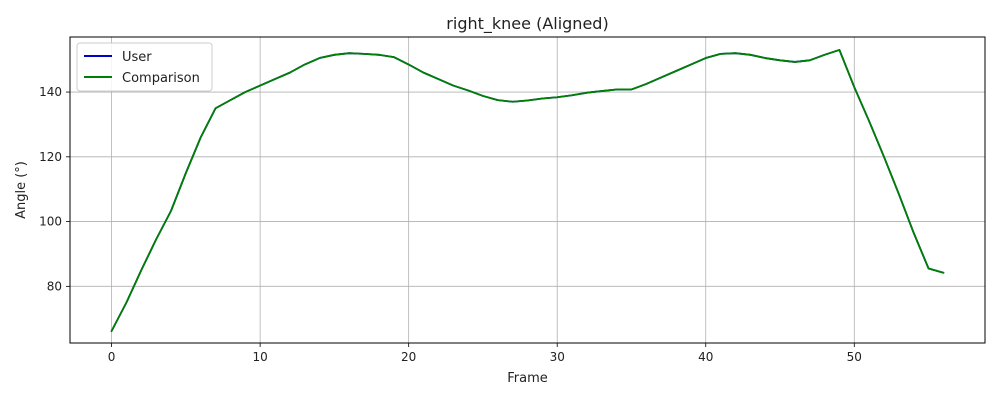 The height and width of the screenshot is (400, 1000). Describe the element at coordinates (527, 24) in the screenshot. I see `chart-title: right_knee (Aligned)` at that location.